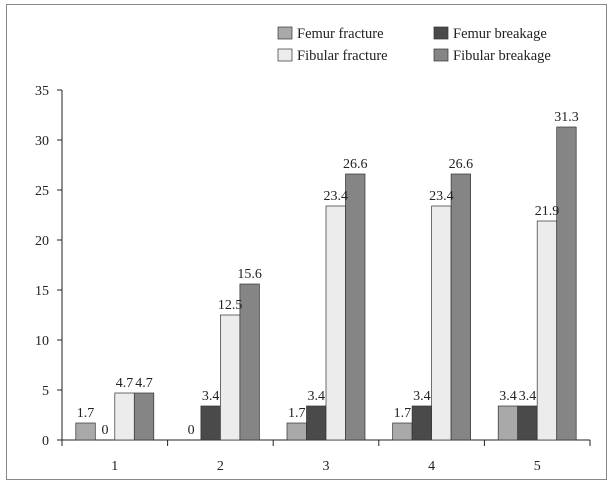 The height and width of the screenshot is (484, 613). What do you see at coordinates (42, 291) in the screenshot?
I see `y-tick-label: 15` at bounding box center [42, 291].